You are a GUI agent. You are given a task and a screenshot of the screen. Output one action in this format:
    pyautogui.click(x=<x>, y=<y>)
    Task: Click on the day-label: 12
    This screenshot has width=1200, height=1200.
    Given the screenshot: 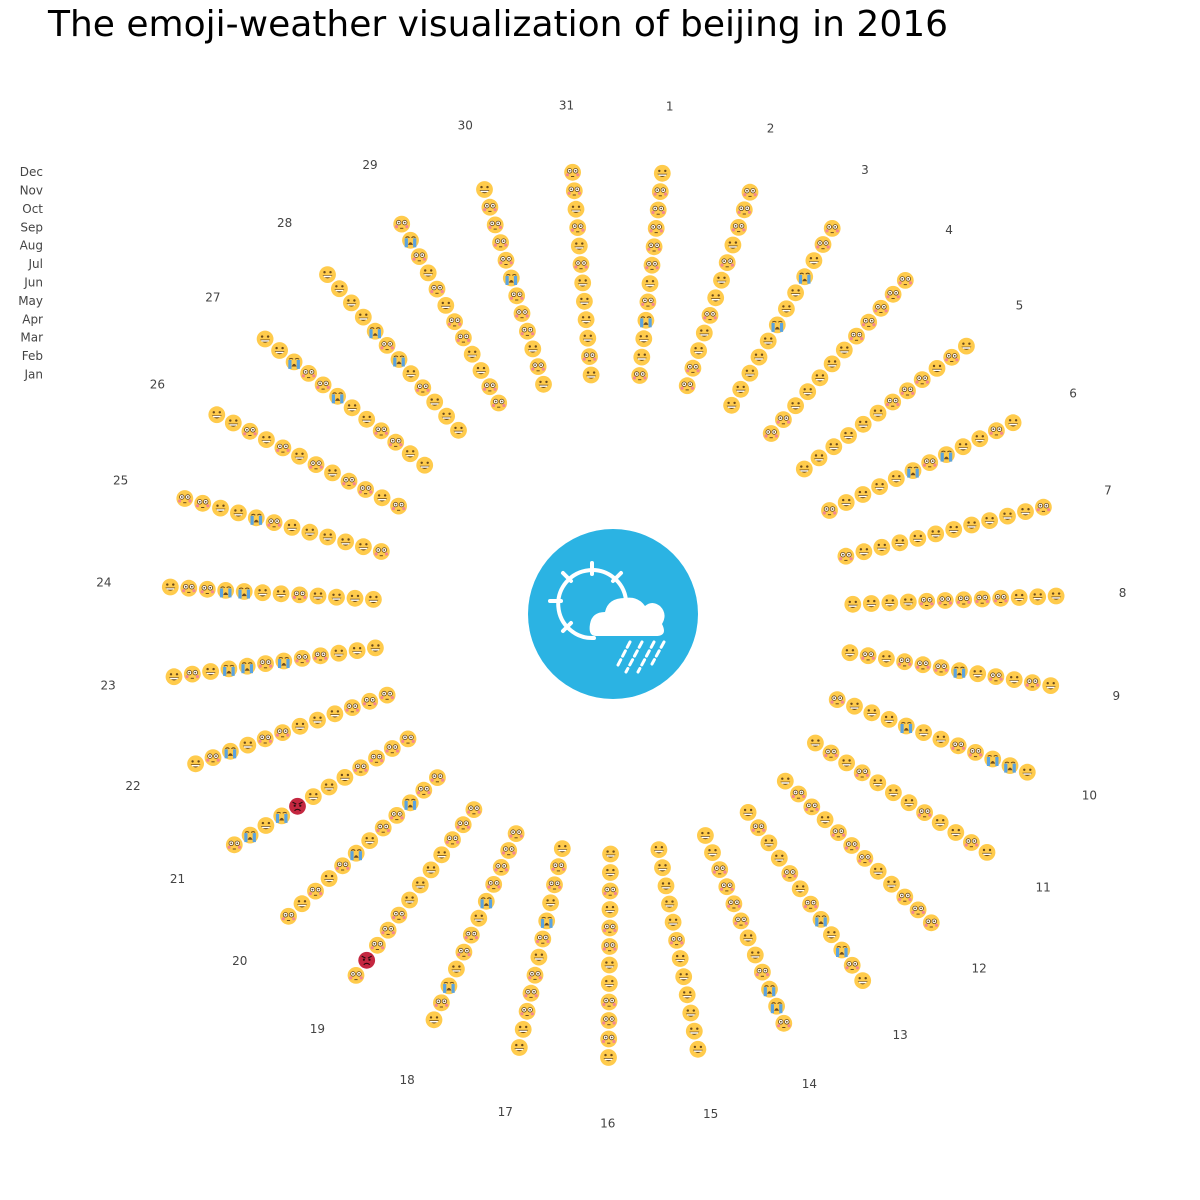 What is the action you would take?
    pyautogui.click(x=978, y=969)
    